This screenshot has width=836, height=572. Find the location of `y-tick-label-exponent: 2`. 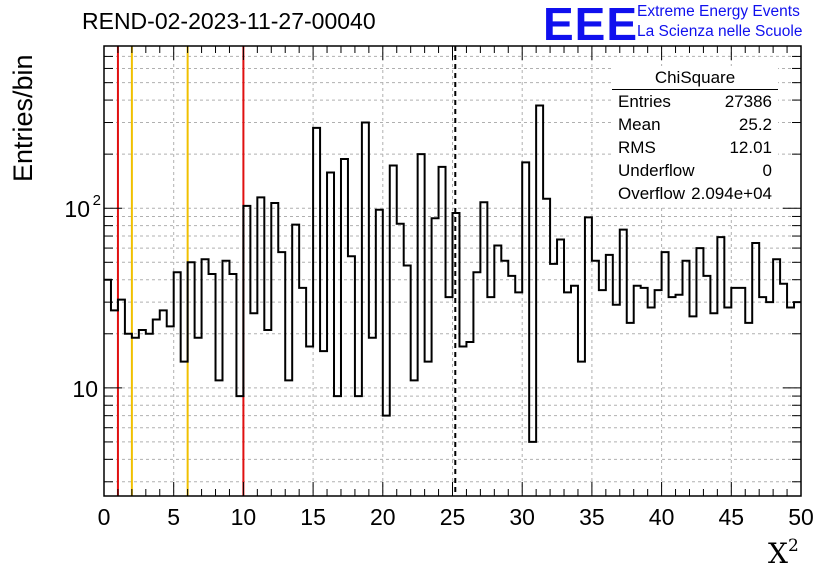

y-tick-label-exponent: 2 is located at coordinates (97, 200).